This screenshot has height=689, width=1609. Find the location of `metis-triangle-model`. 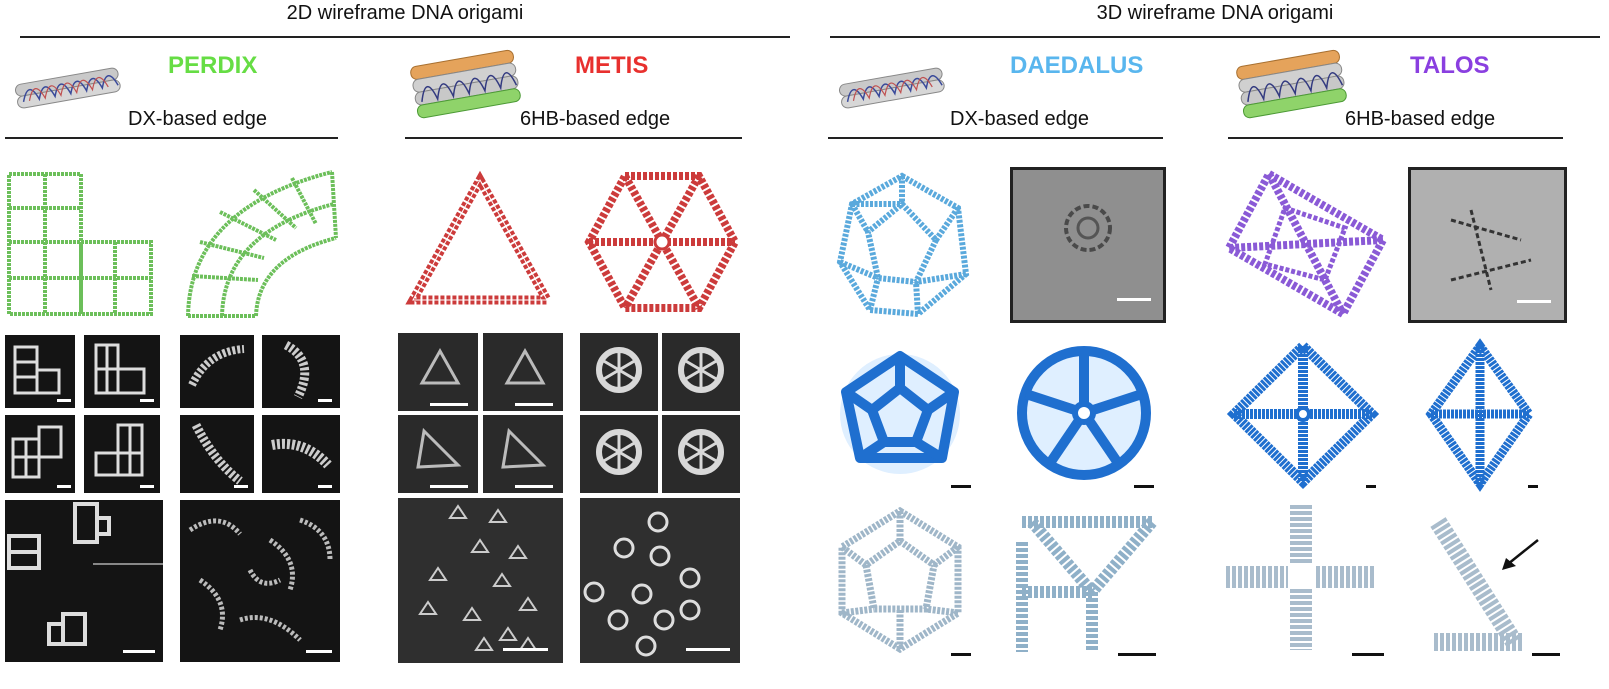

metis-triangle-model is located at coordinates (480, 237).